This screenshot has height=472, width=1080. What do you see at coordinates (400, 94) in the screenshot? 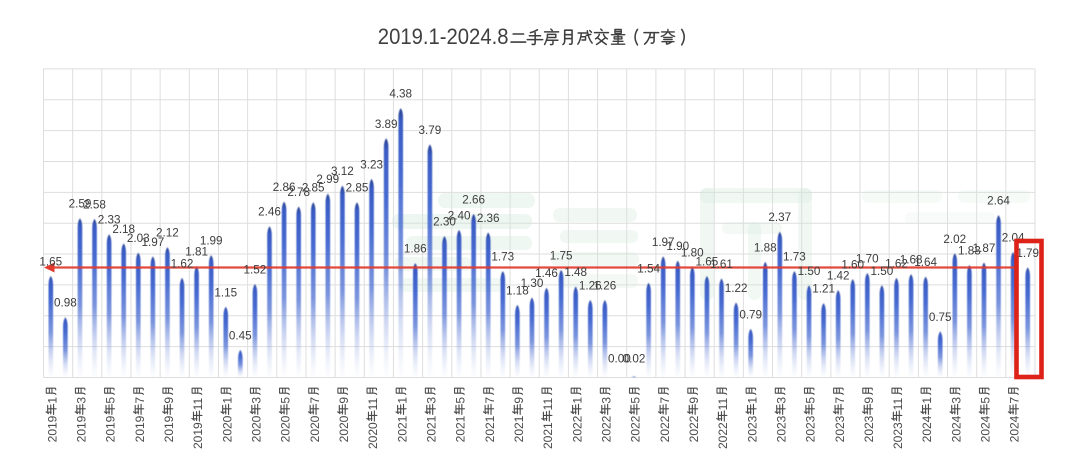
I see `svg-text: 4.38` at bounding box center [400, 94].